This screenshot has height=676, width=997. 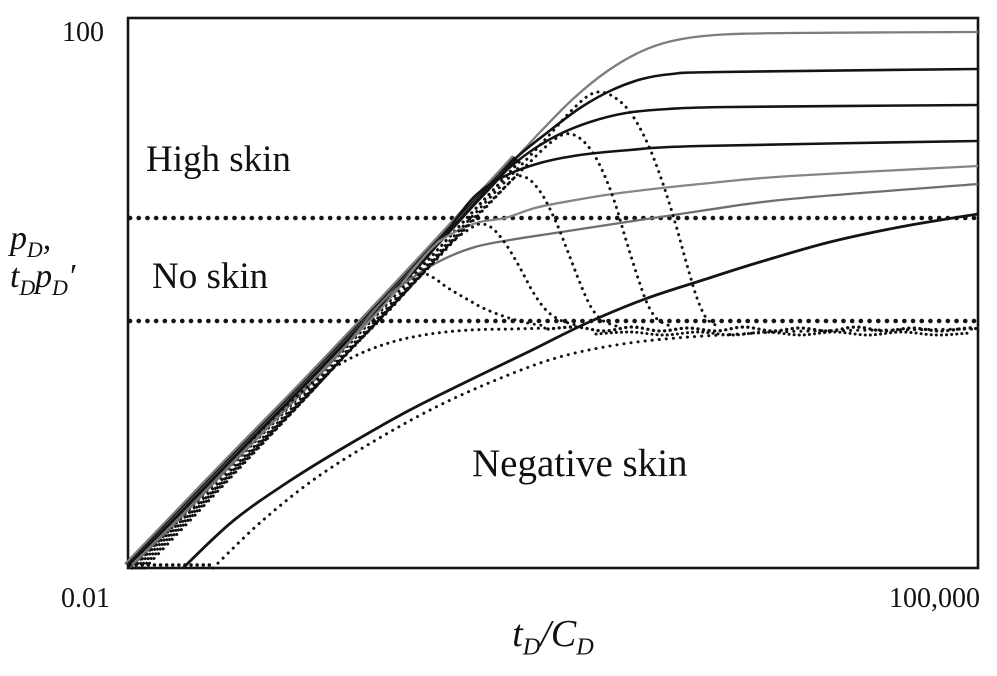 I want to click on no-skin-label: No skin, so click(x=210, y=276).